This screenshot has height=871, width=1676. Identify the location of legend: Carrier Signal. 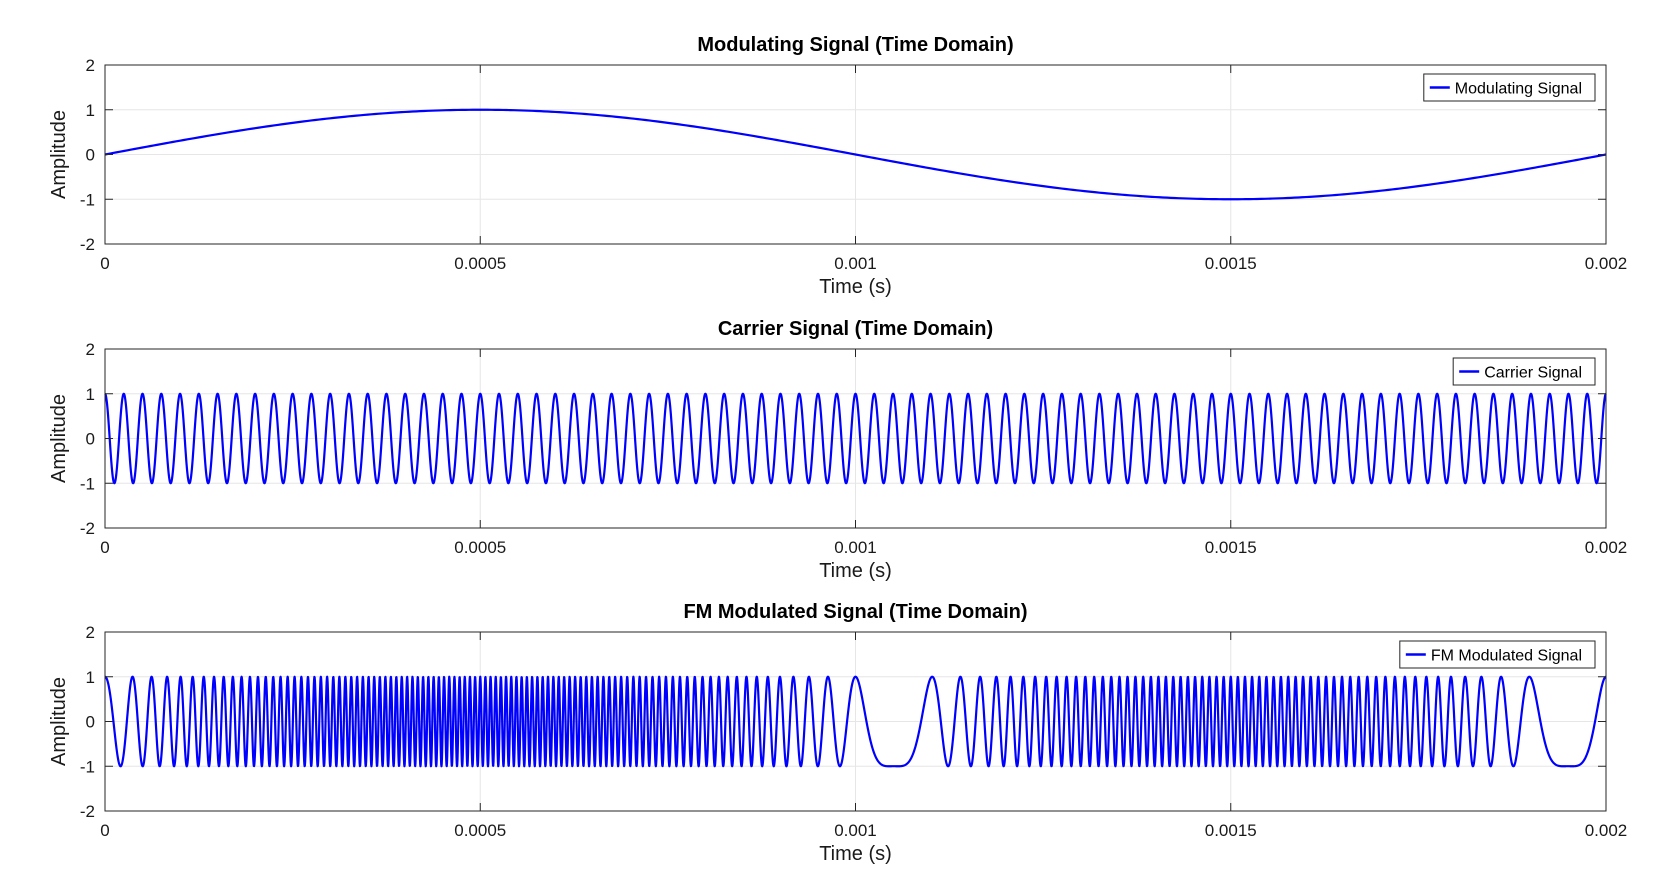
(1524, 371).